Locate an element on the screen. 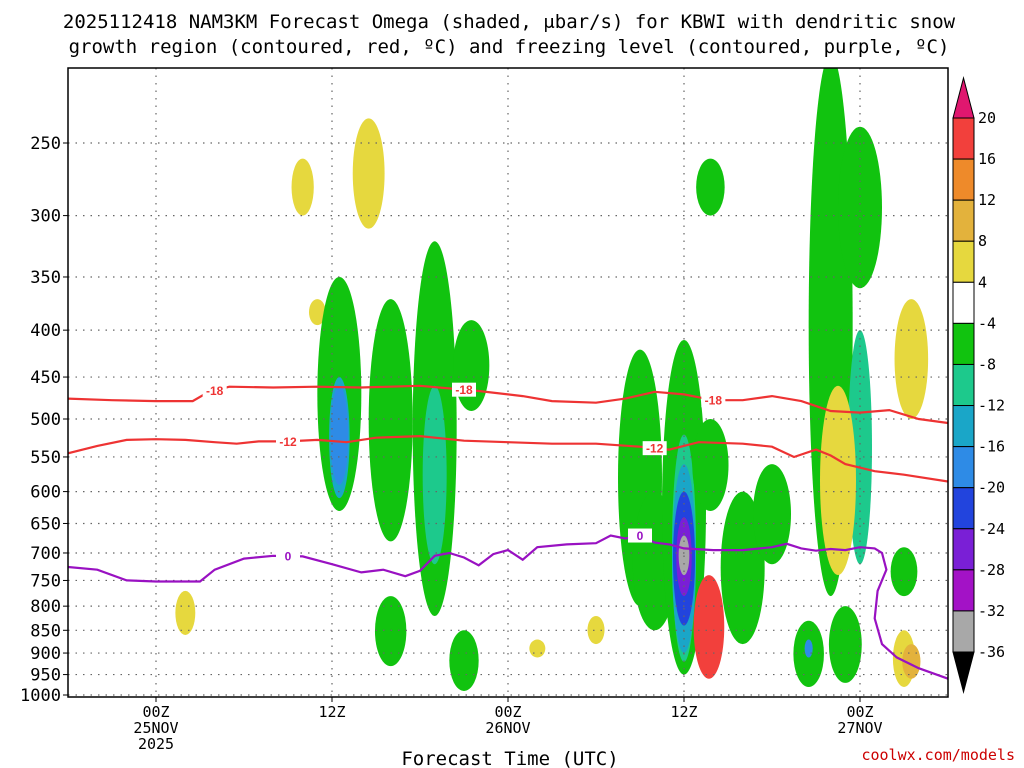 This screenshot has height=768, width=1024. x-tick-label: 26NOV is located at coordinates (507, 728).